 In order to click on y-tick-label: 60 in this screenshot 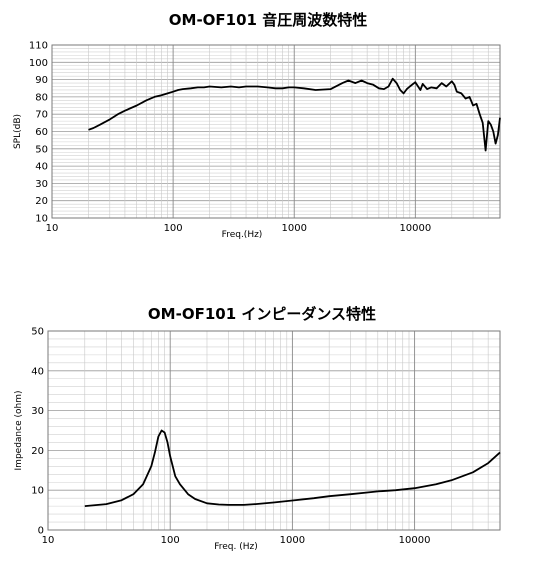, I will do `click(41, 132)`.